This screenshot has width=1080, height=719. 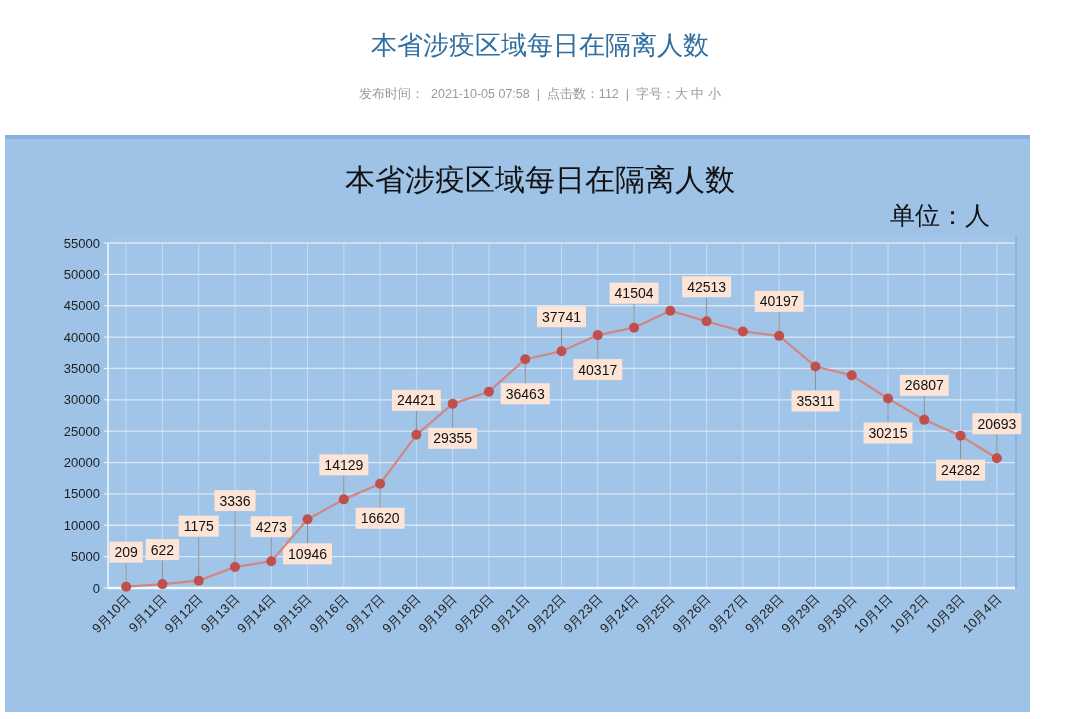 I want to click on data-label: 20693, so click(x=997, y=423).